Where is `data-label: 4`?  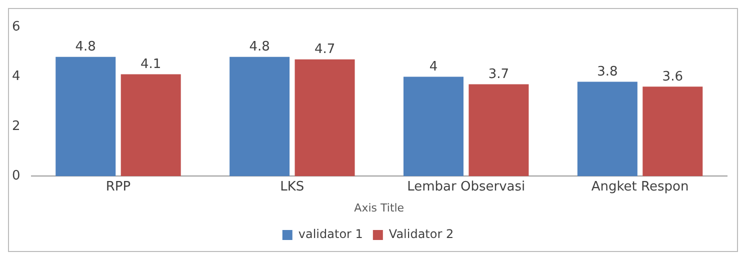
data-label: 4 is located at coordinates (433, 67).